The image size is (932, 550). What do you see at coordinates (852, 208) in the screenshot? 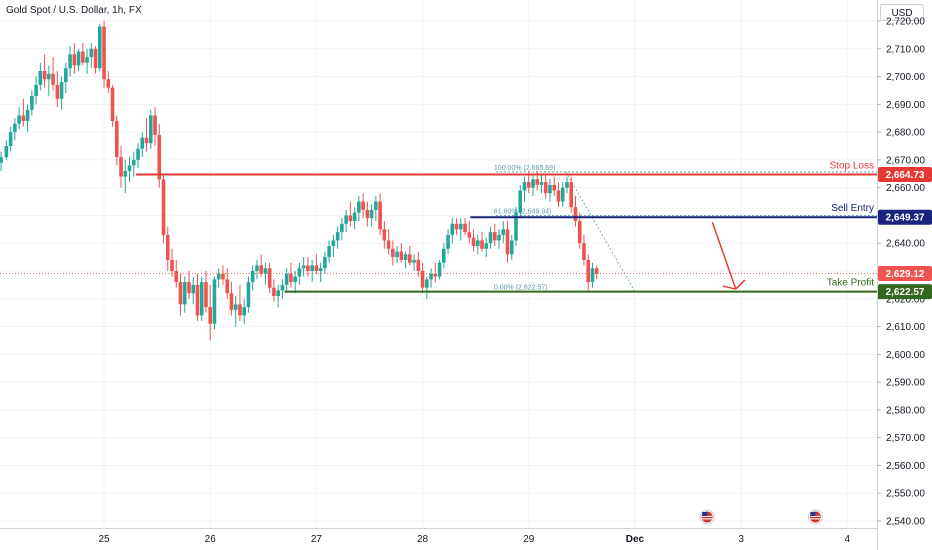
I see `sell-entry-label: Sell Entry` at bounding box center [852, 208].